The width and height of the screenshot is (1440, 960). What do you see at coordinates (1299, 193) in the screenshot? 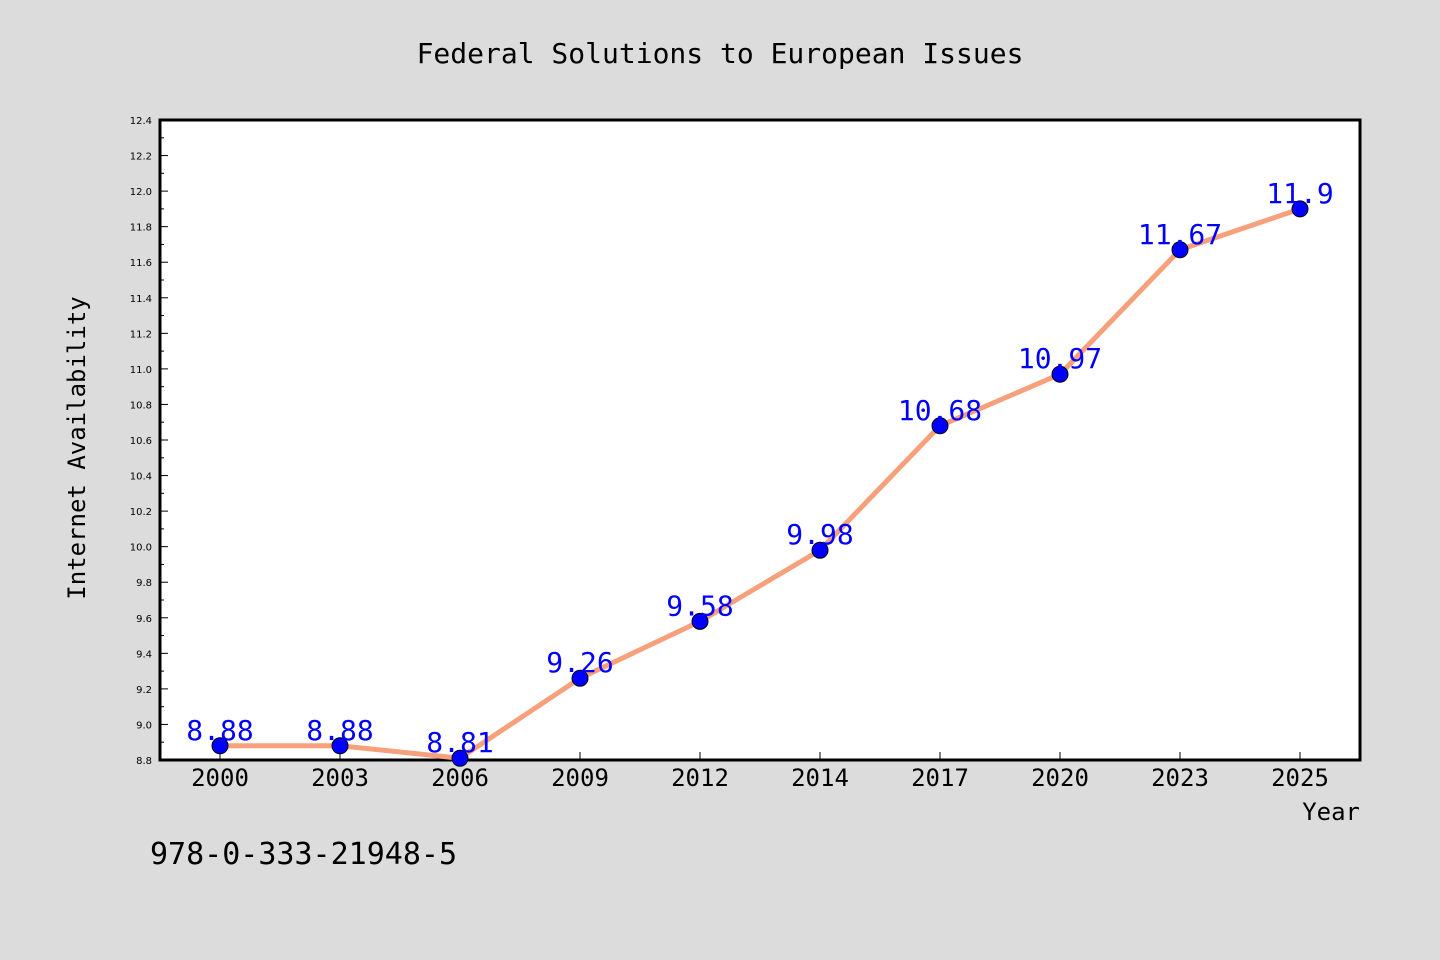
I see `data-label: 11.9` at bounding box center [1299, 193].